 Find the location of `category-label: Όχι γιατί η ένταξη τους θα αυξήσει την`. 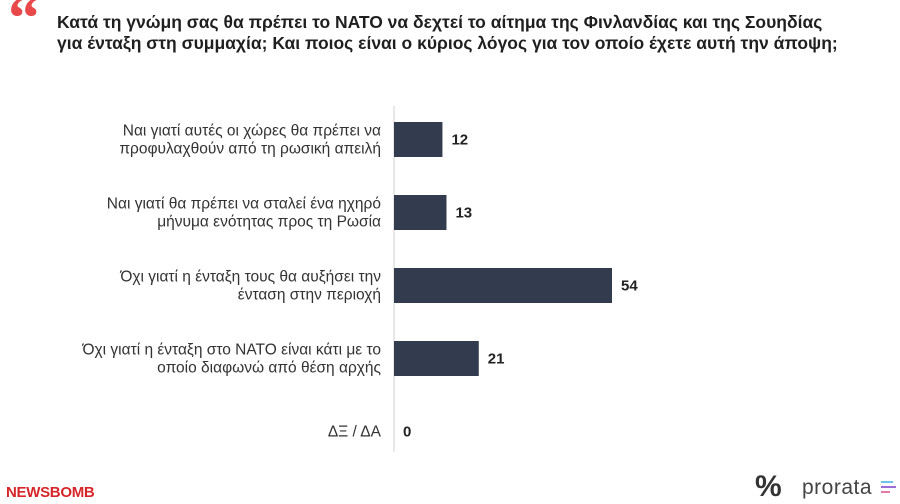

category-label: Όχι γιατί η ένταξη τους θα αυξήσει την is located at coordinates (250, 277).